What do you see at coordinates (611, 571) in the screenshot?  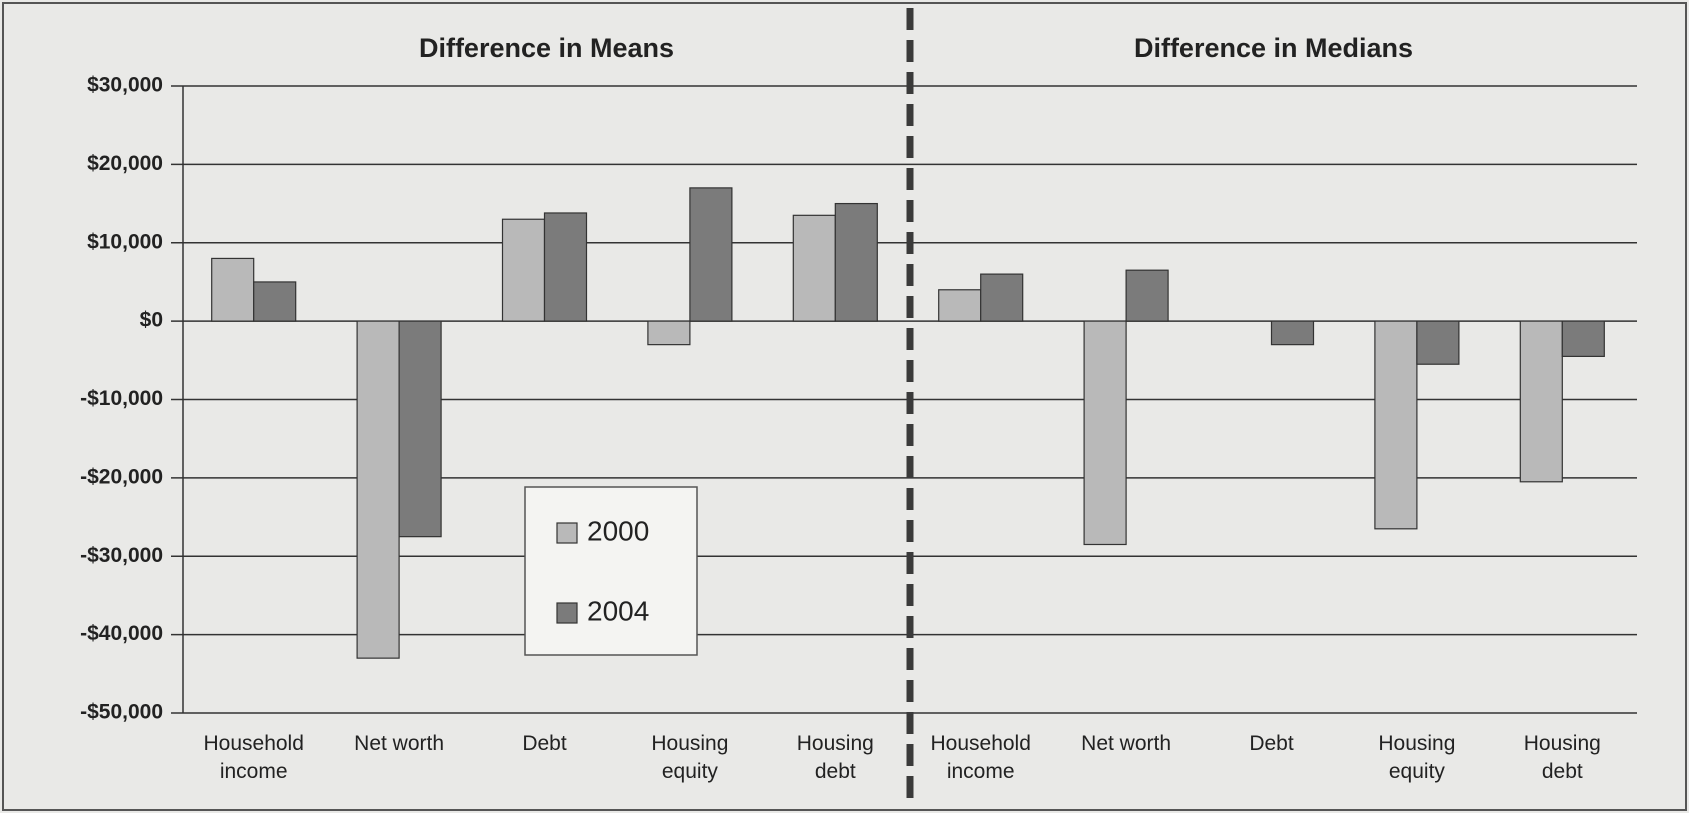 I see `legend-box` at bounding box center [611, 571].